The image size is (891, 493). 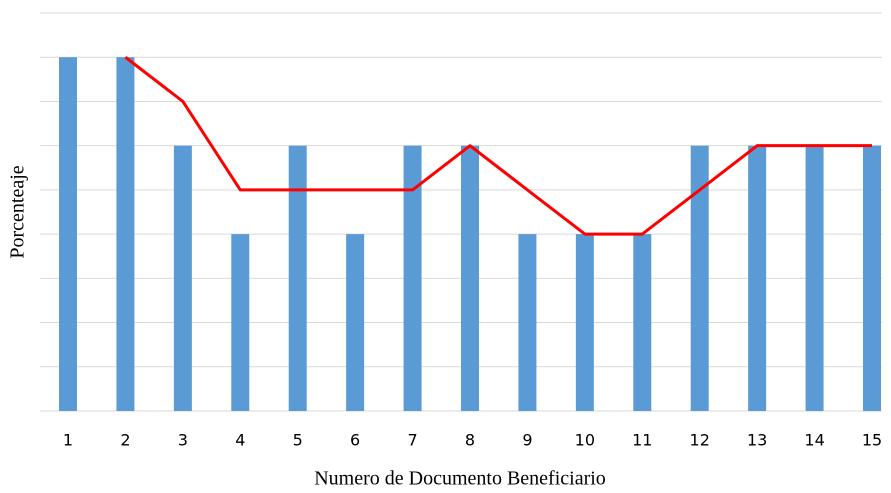 What do you see at coordinates (240, 440) in the screenshot?
I see `x-tick-label: 4` at bounding box center [240, 440].